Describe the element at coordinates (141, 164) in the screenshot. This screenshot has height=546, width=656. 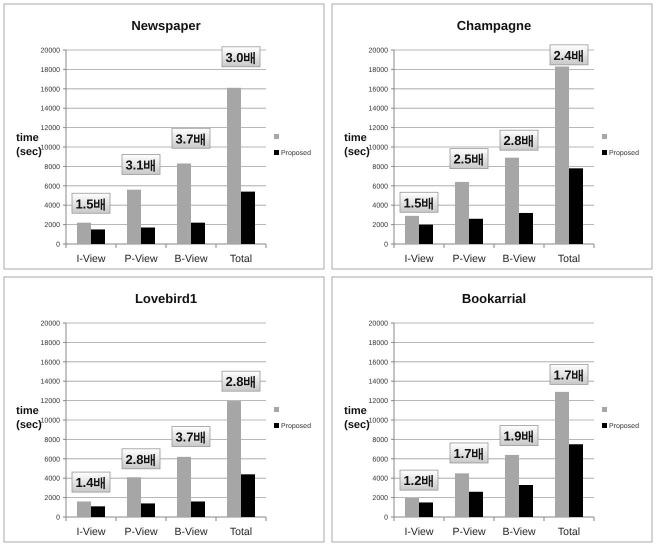
I see `annotation: 3.1배` at that location.